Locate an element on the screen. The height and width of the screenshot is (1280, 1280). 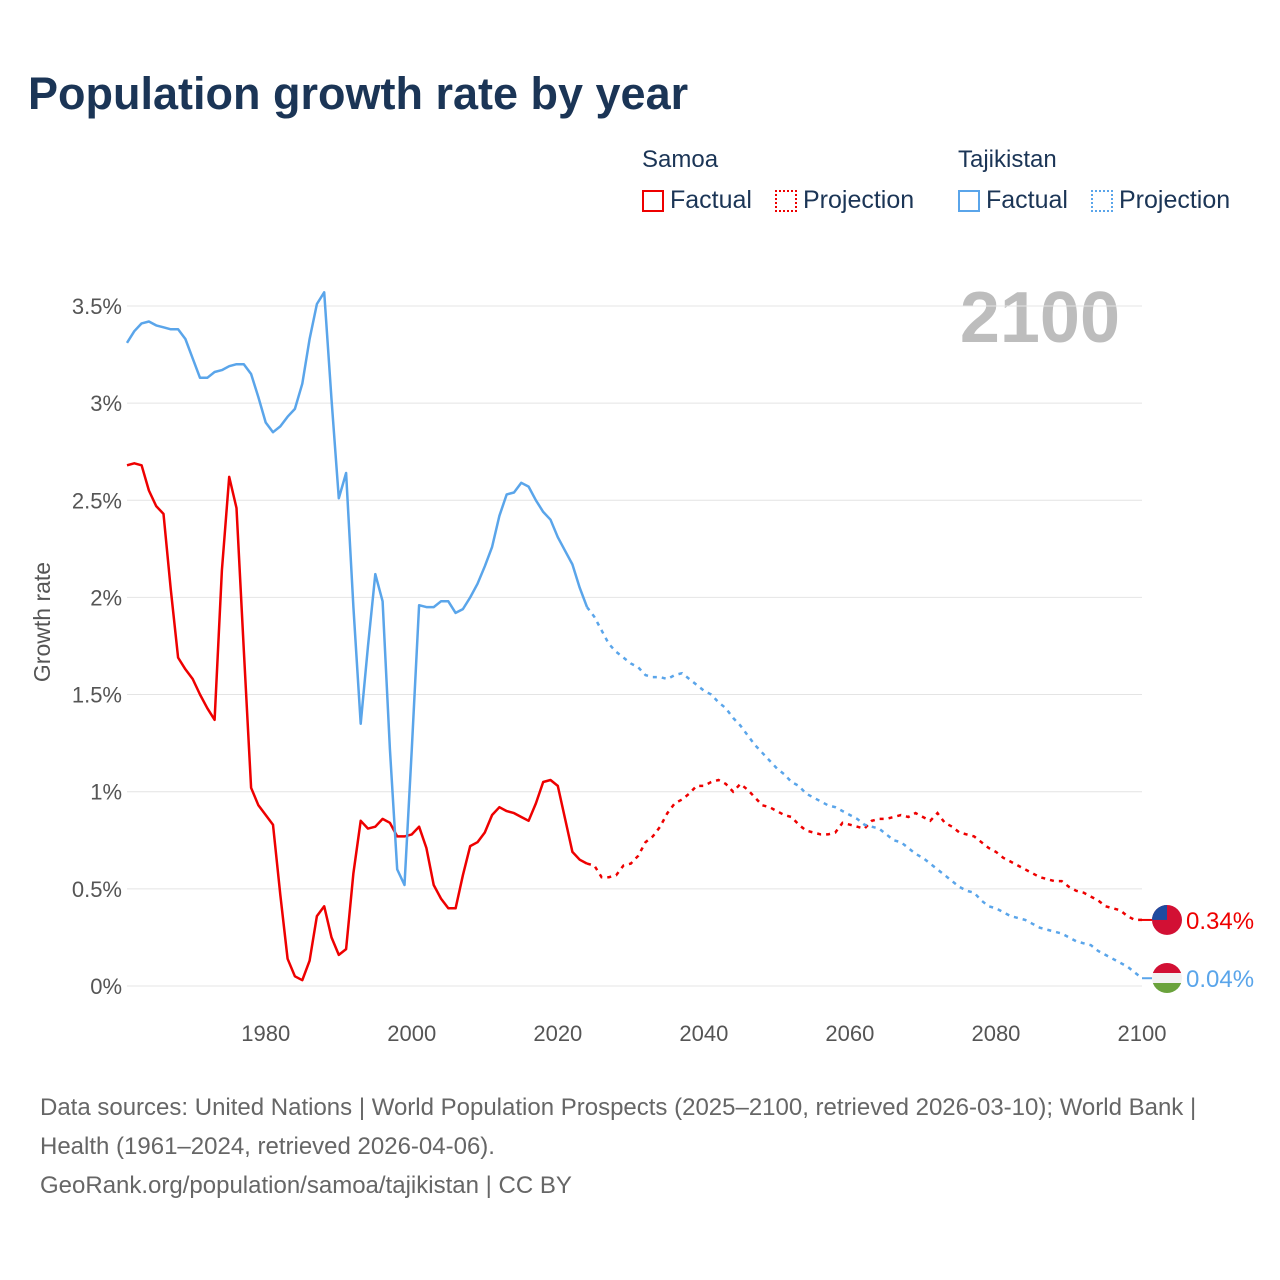
y-tick-label: 3.5% is located at coordinates (97, 306).